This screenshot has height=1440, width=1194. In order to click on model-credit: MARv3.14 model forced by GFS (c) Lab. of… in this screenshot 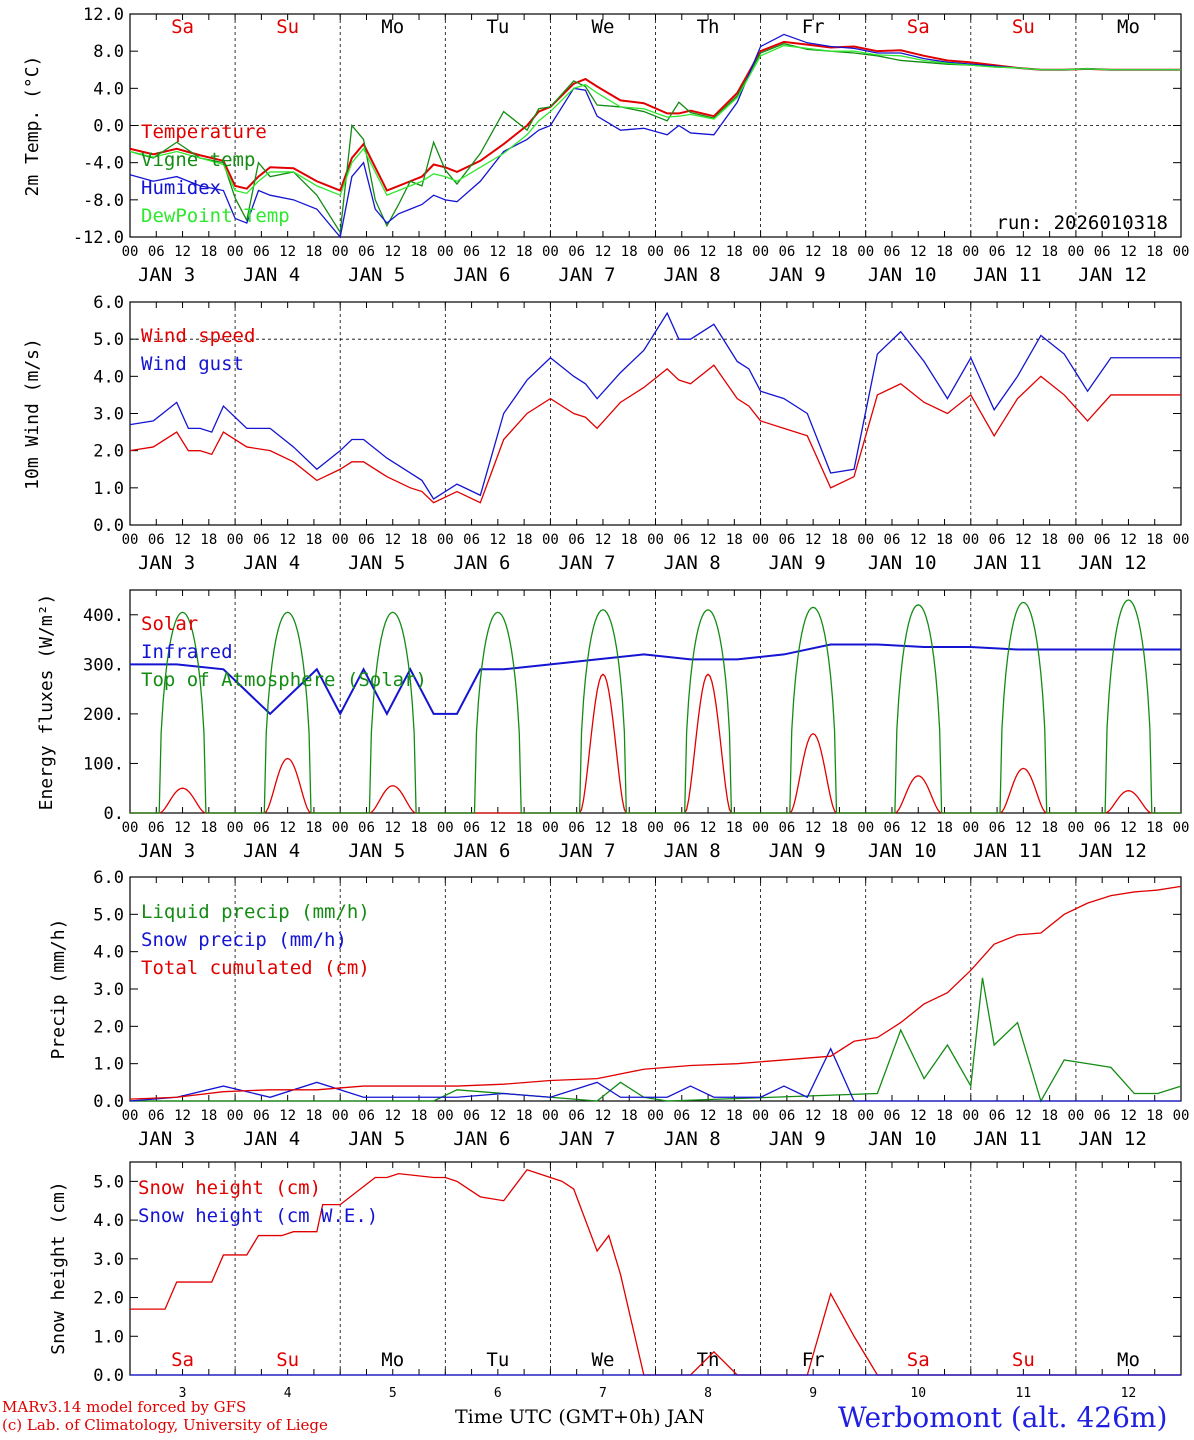, I will do `click(212, 1416)`.